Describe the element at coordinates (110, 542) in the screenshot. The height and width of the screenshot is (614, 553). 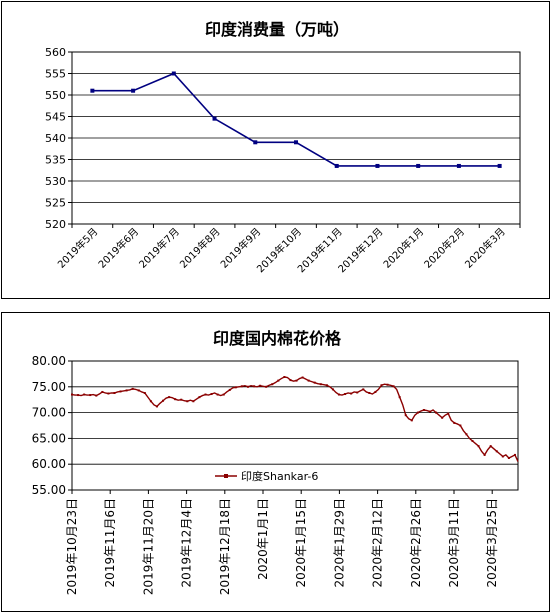
I see `x-tick-label: 2019年11月6日` at that location.